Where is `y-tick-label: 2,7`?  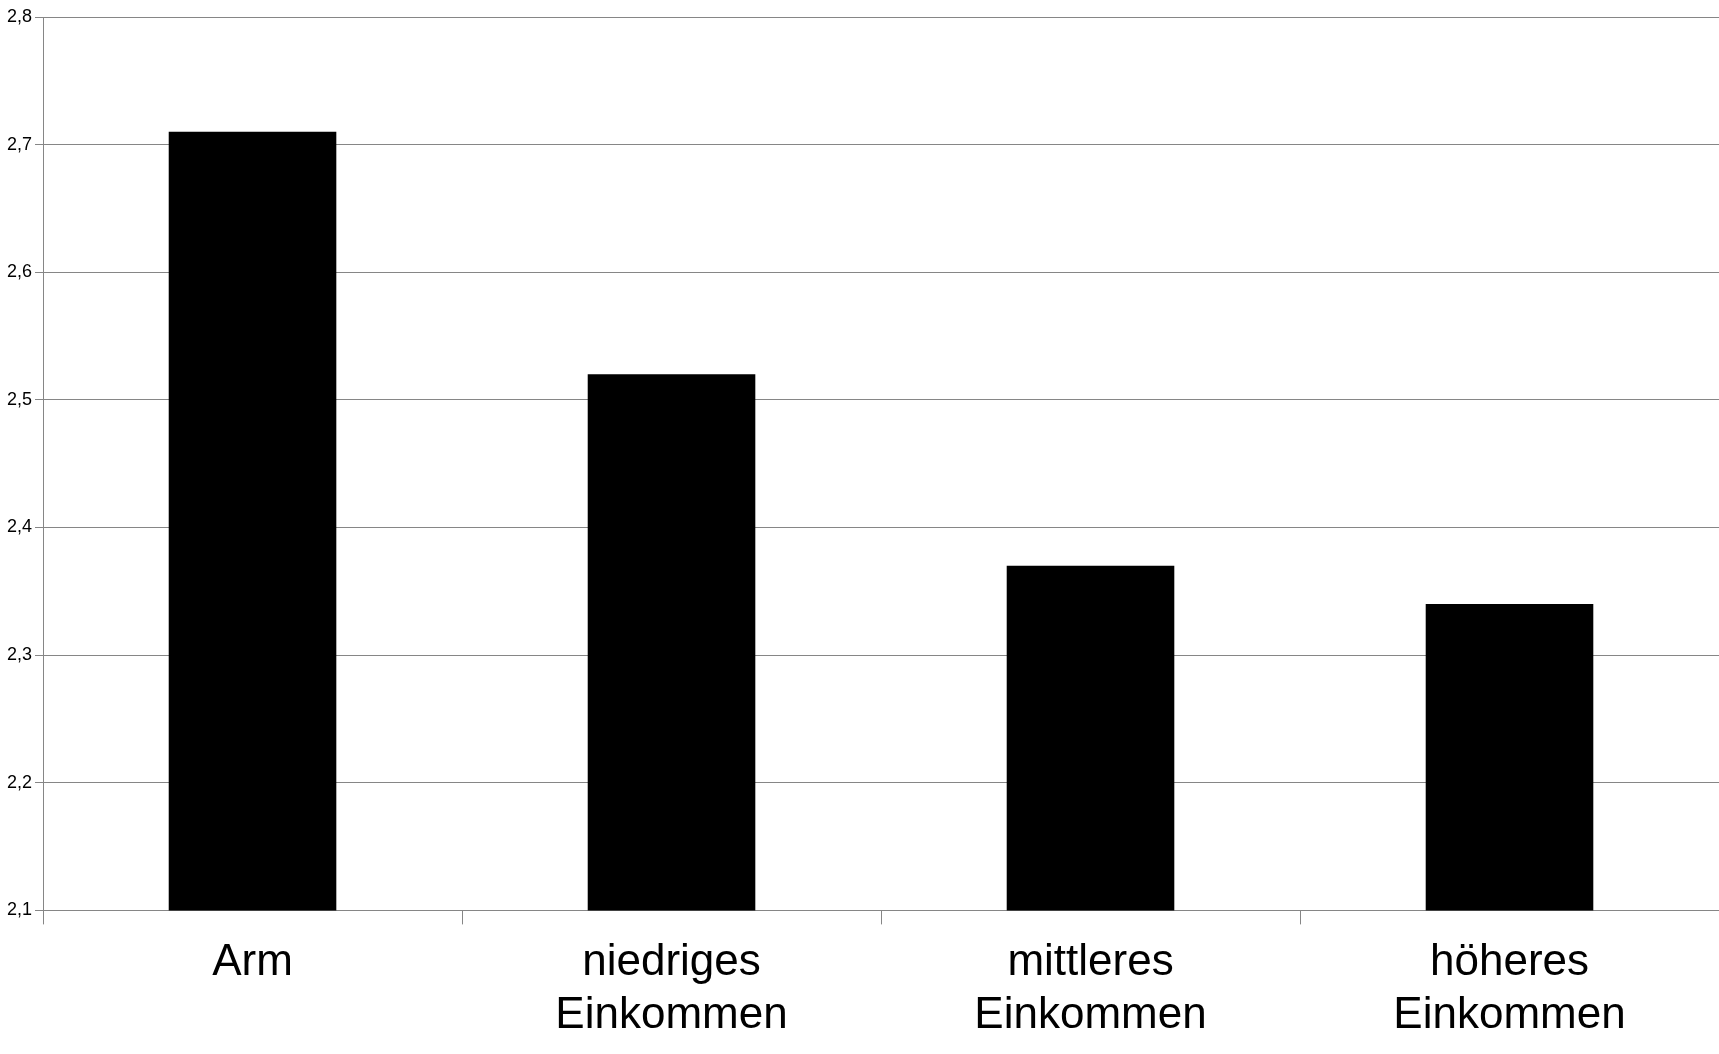 y-tick-label: 2,7 is located at coordinates (19, 143).